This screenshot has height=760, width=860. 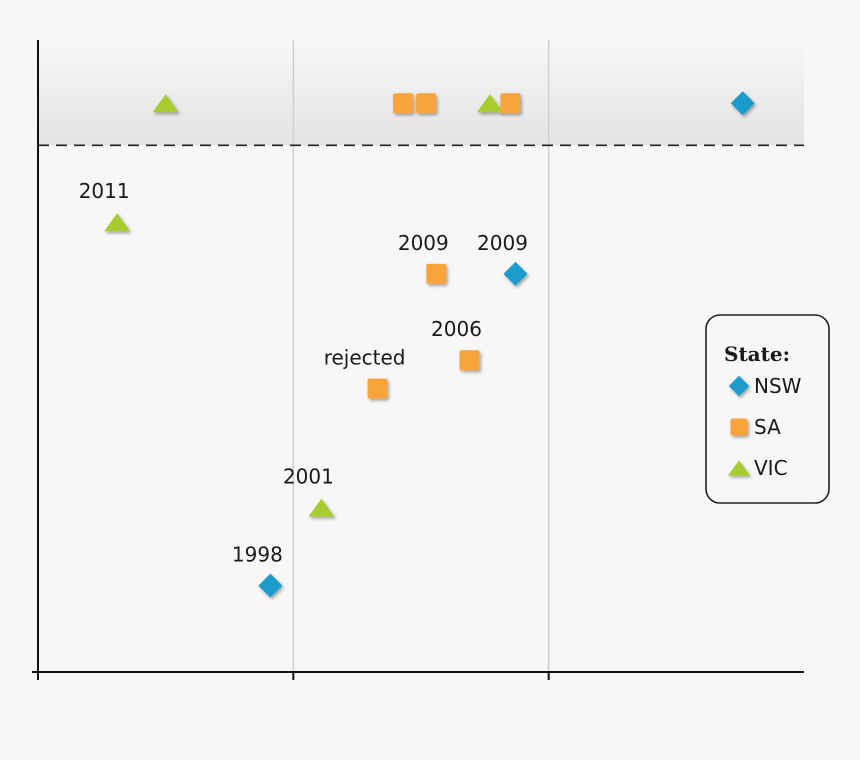 I want to click on legend-marker-nsw, so click(x=739, y=386).